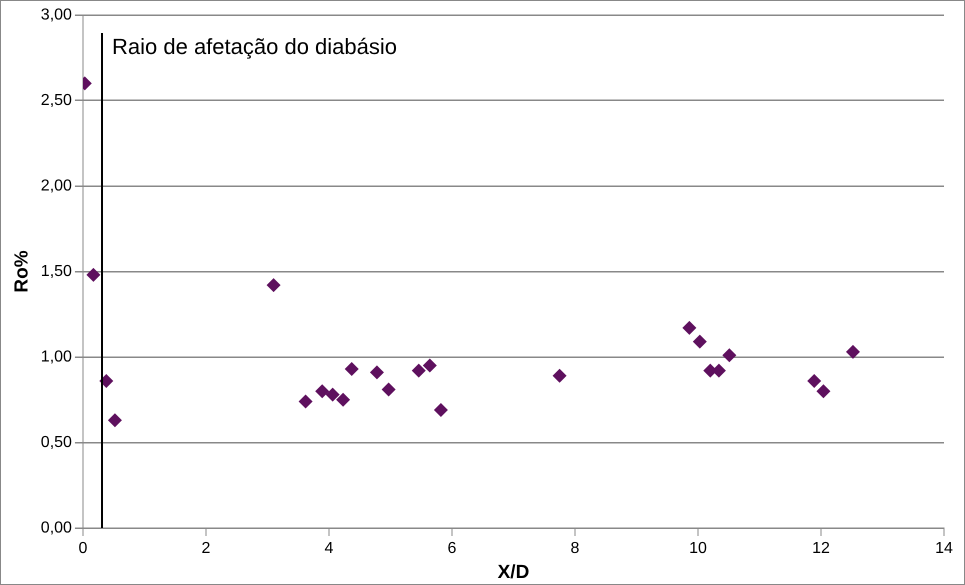 The image size is (965, 585). I want to click on x-axis-title: X/D, so click(514, 572).